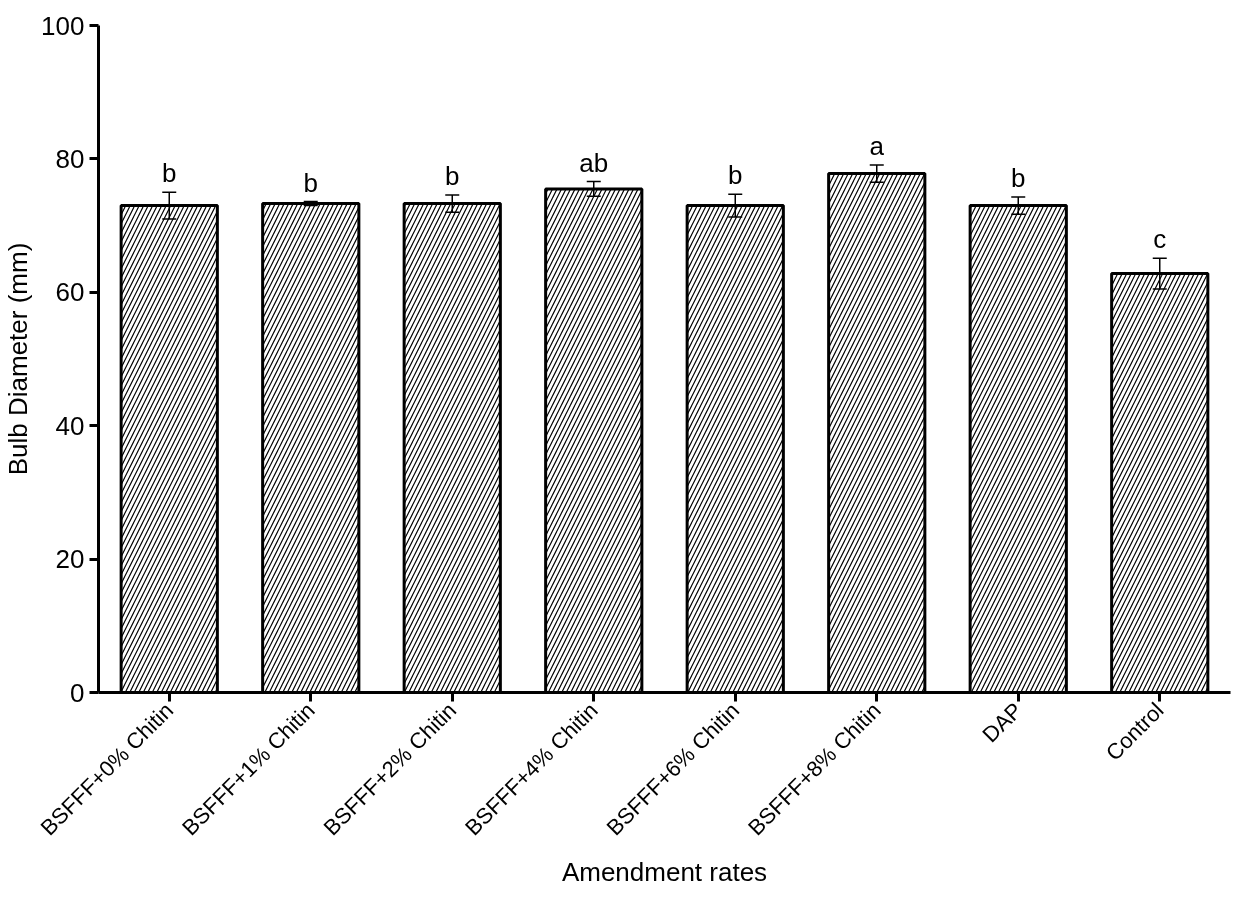 The height and width of the screenshot is (901, 1257). Describe the element at coordinates (70, 425) in the screenshot. I see `y-tick-label: 40` at that location.